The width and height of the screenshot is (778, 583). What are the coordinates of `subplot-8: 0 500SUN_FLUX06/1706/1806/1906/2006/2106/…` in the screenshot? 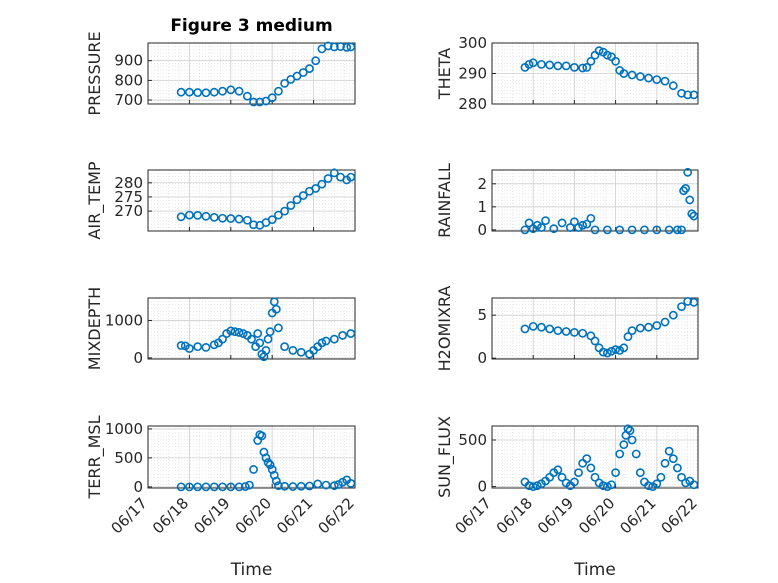 It's located at (568, 498).